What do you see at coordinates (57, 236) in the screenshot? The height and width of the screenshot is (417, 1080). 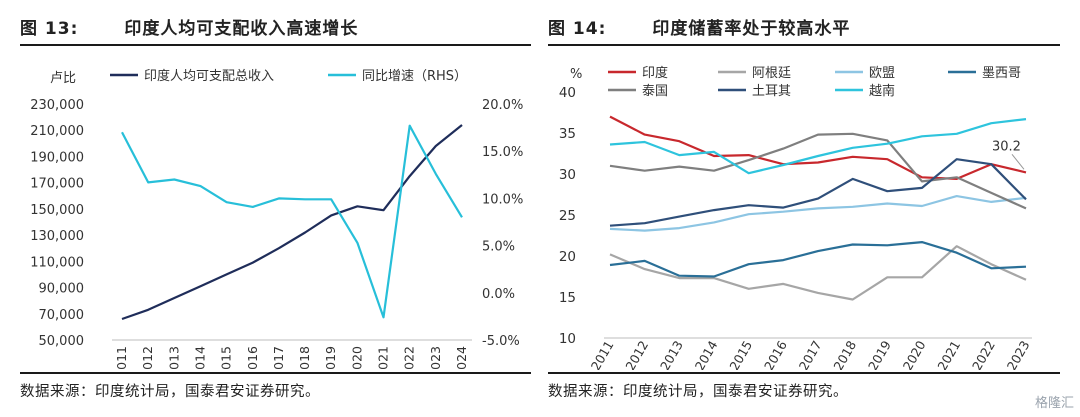 I see `left-y-tick-label: 130,000` at bounding box center [57, 236].